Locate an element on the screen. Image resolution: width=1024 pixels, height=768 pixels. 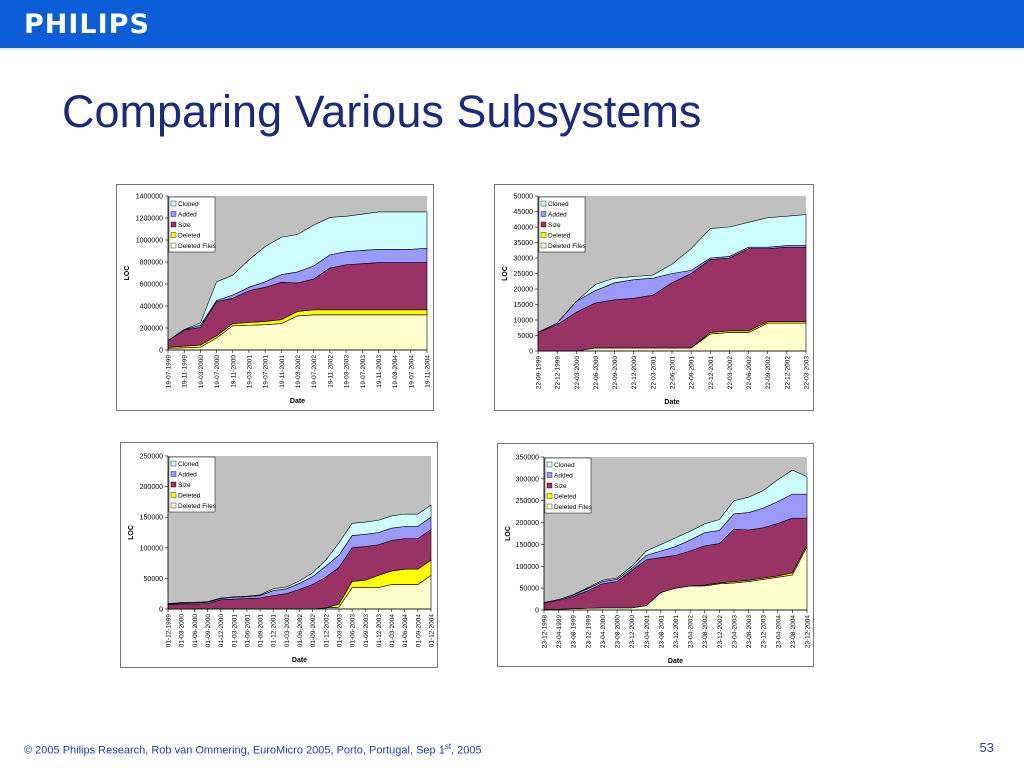
chart-4-x-axis-title: Date is located at coordinates (675, 661).